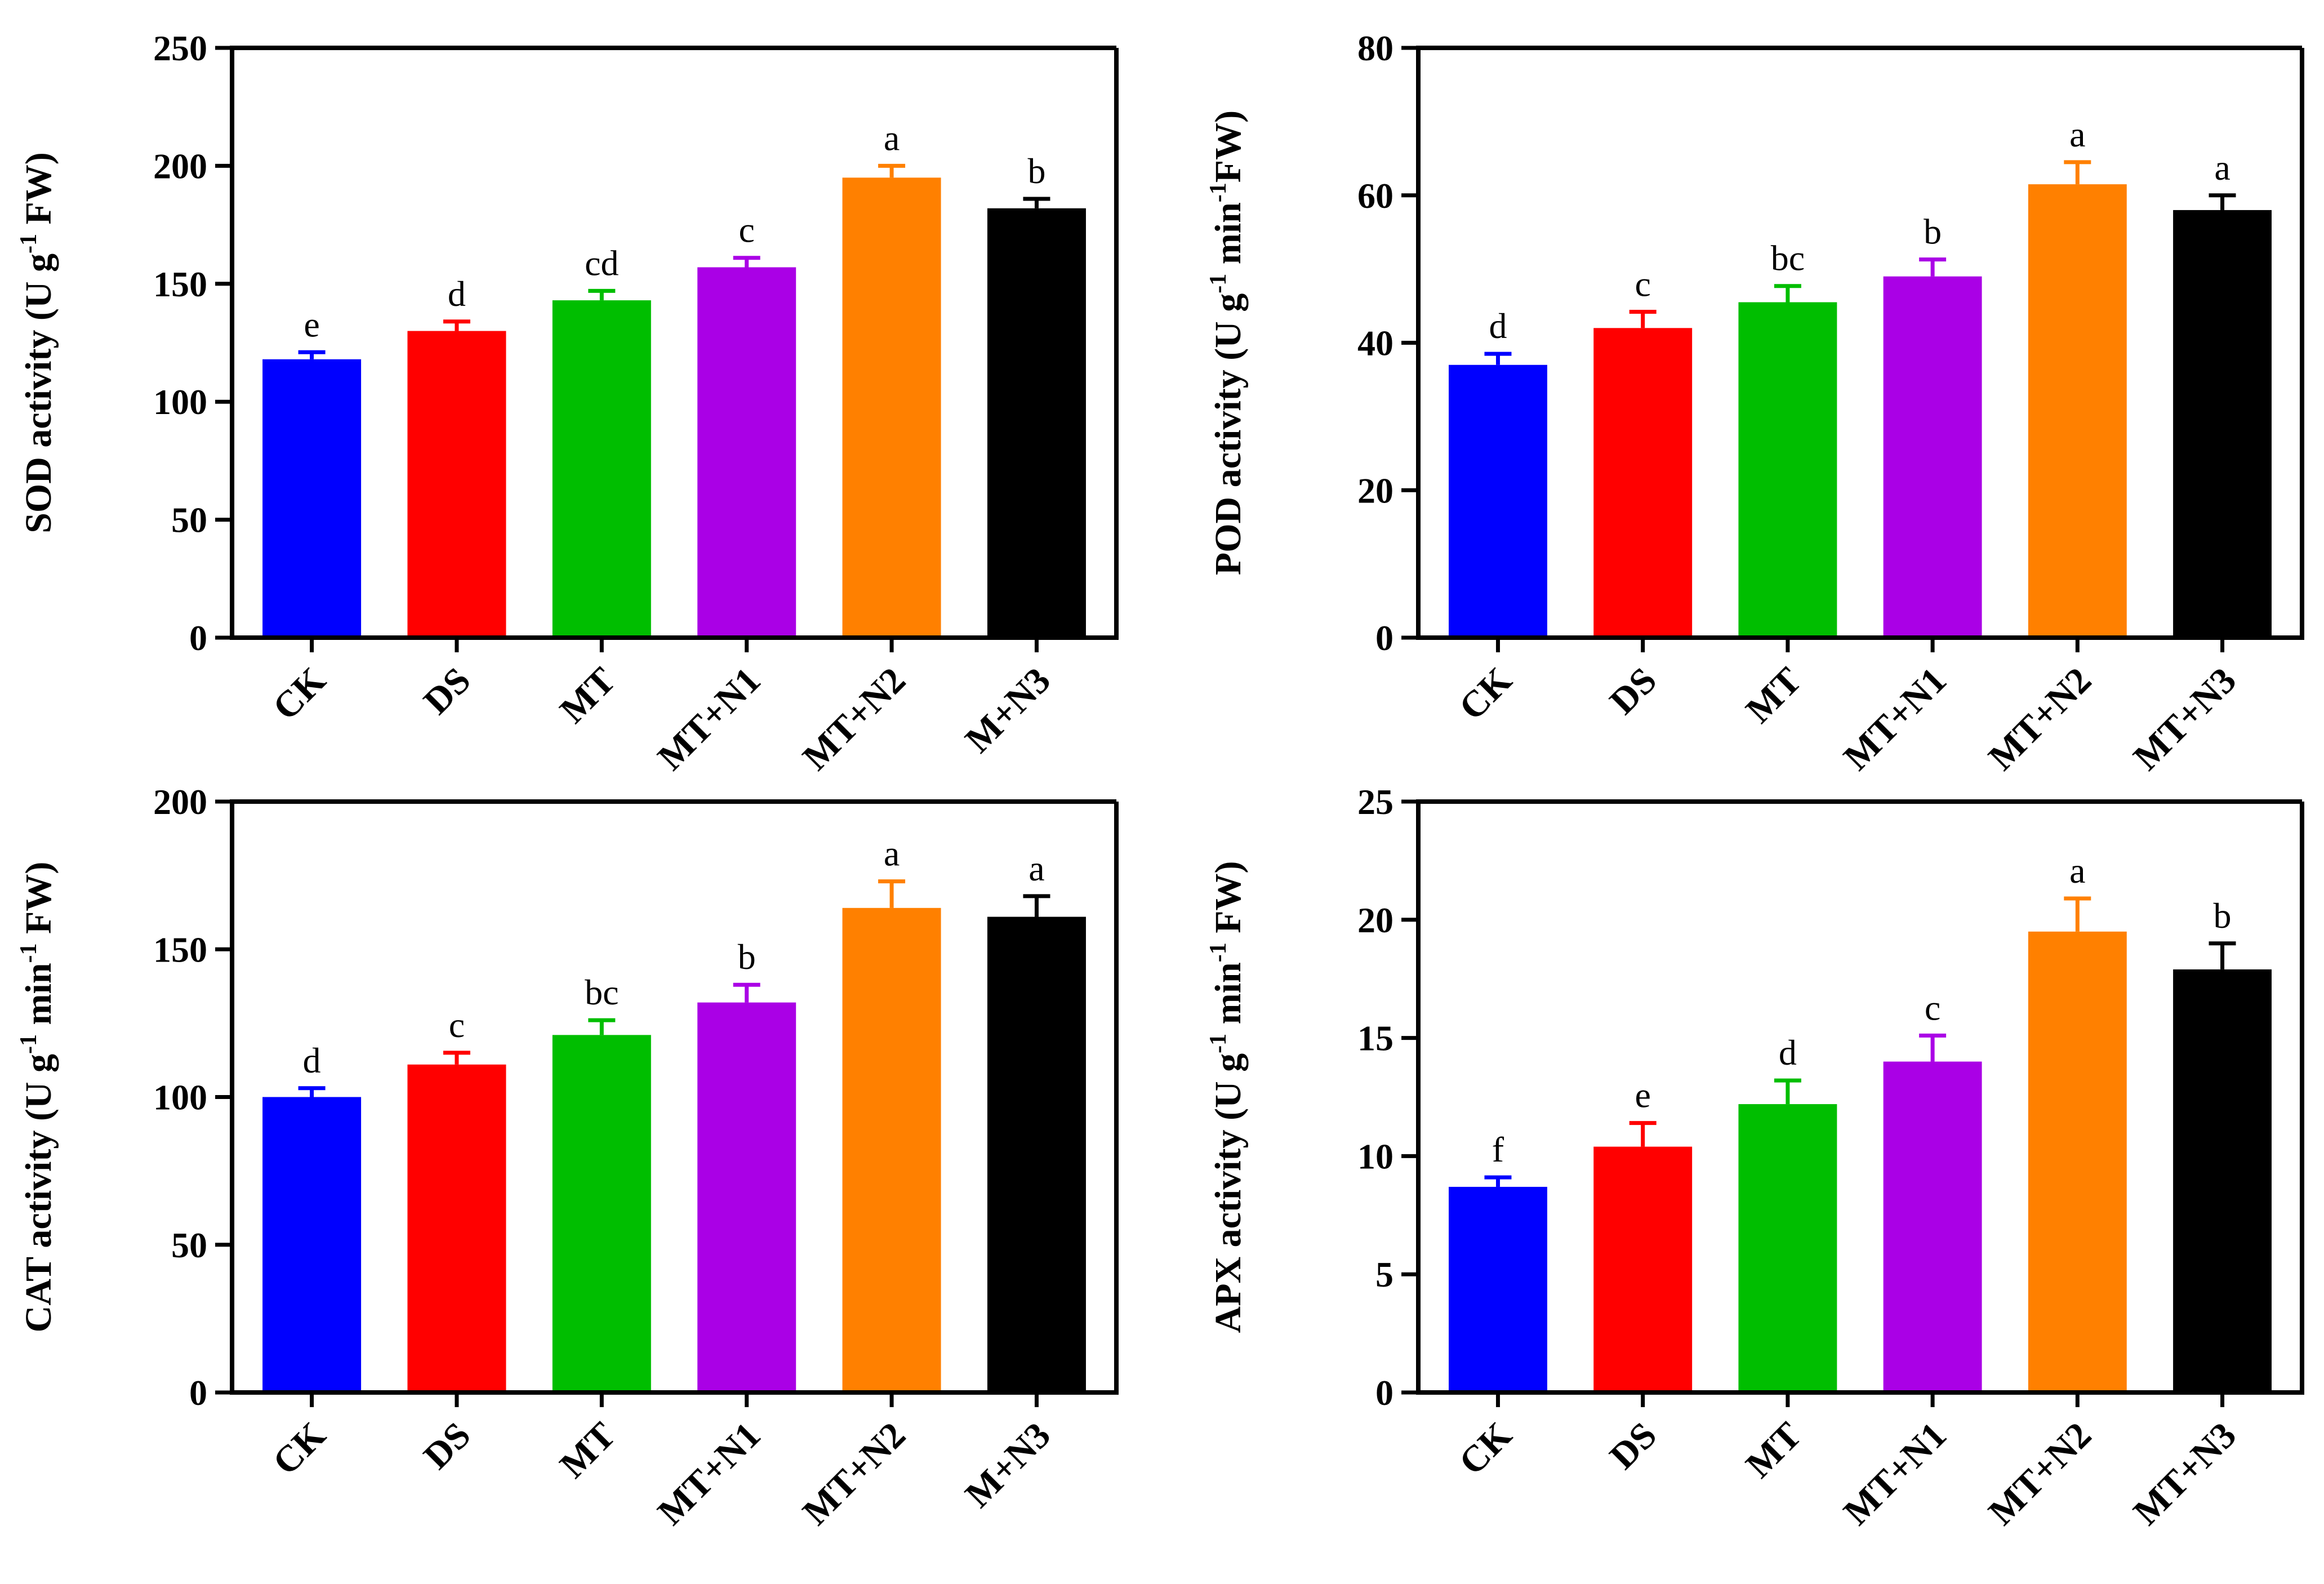  Describe the element at coordinates (1642, 284) in the screenshot. I see `significance-letter-pod-1: c` at that location.